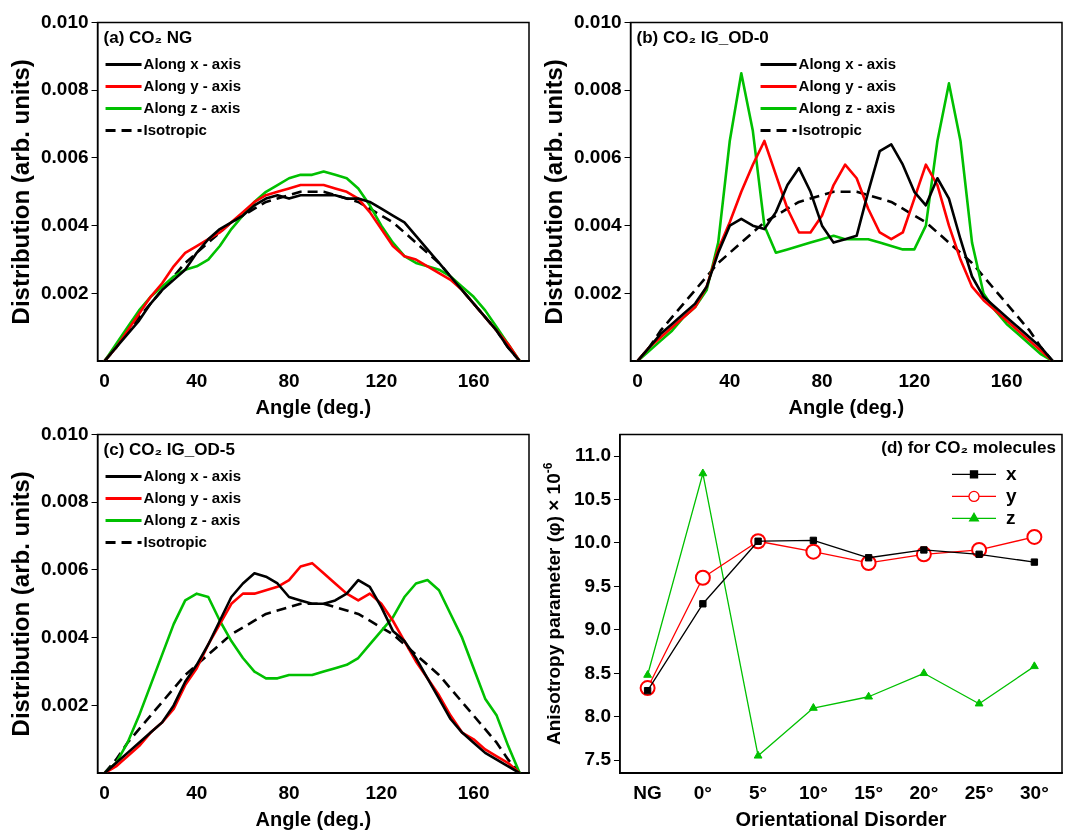 The height and width of the screenshot is (840, 1083). What do you see at coordinates (1011, 517) in the screenshot?
I see `legend-label: z` at bounding box center [1011, 517].